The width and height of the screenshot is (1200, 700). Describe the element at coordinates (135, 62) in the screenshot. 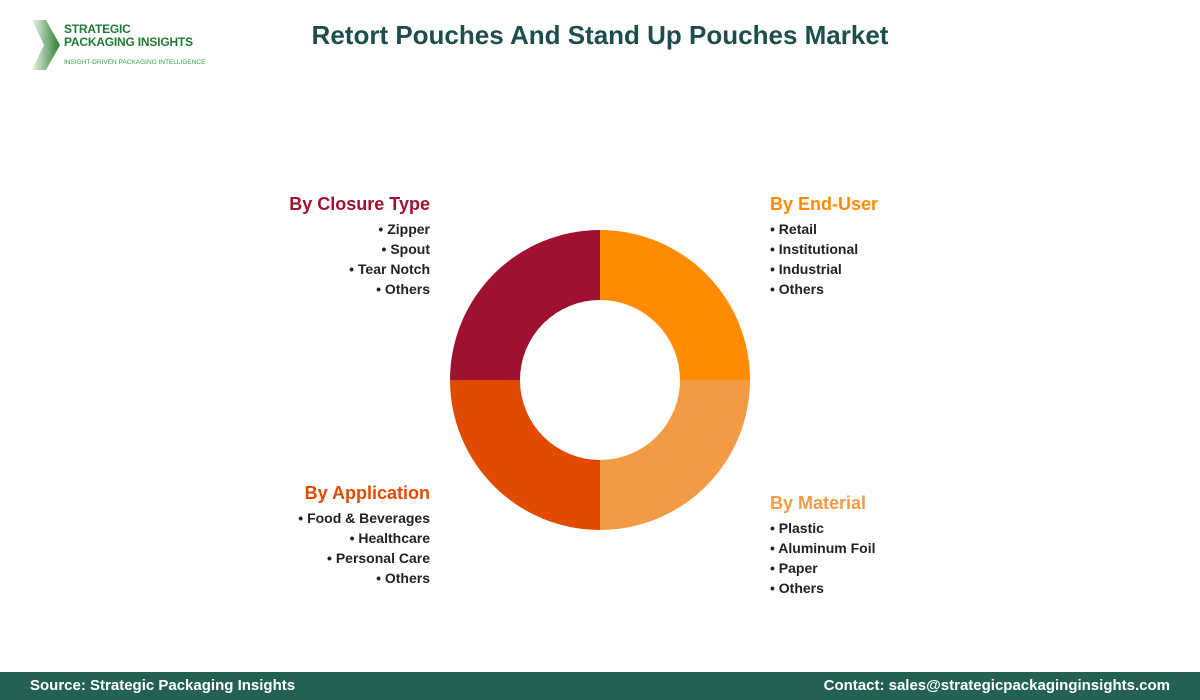

I see `logo-tagline: INSIGHT-DRIVEN PACKAGING INTELLIGENCE` at that location.